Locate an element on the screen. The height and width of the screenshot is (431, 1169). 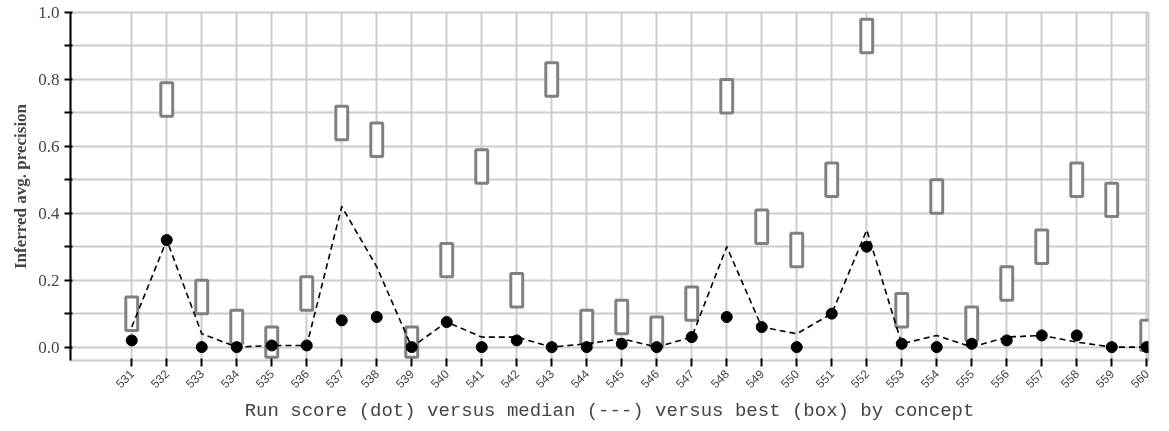
x-tick-label: 542 is located at coordinates (510, 378).